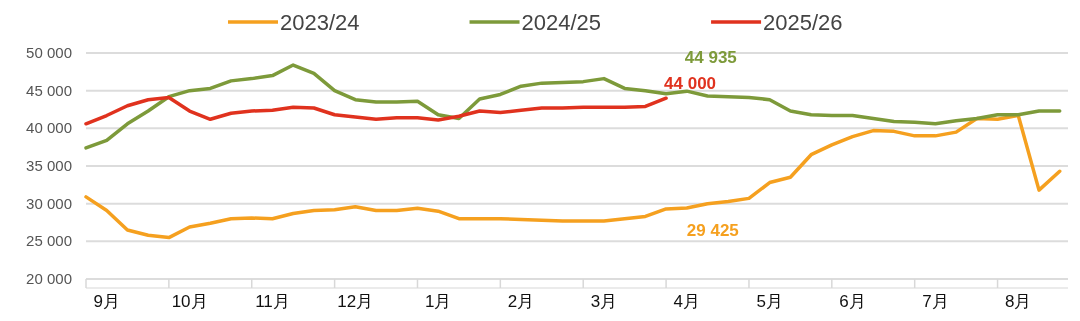 This screenshot has width=1080, height=321. I want to click on legend-label: 2024/25, so click(561, 22).